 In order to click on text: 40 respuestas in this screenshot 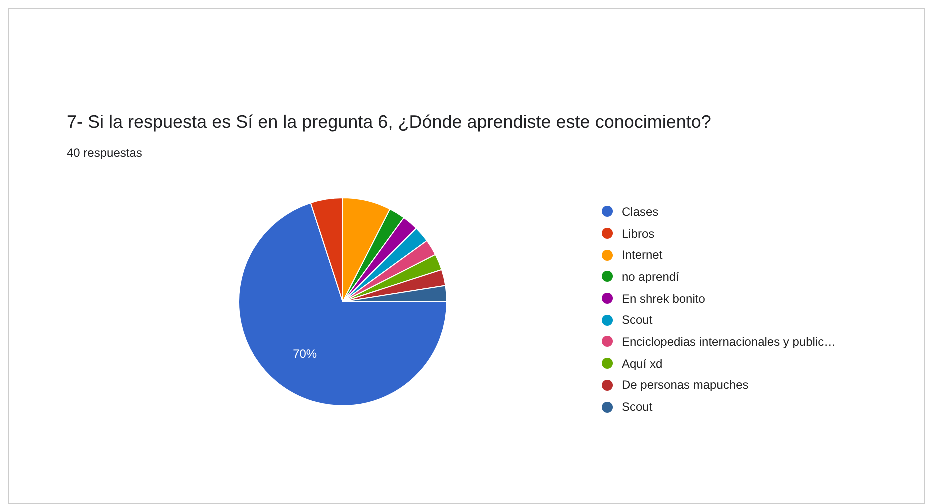, I will do `click(104, 153)`.